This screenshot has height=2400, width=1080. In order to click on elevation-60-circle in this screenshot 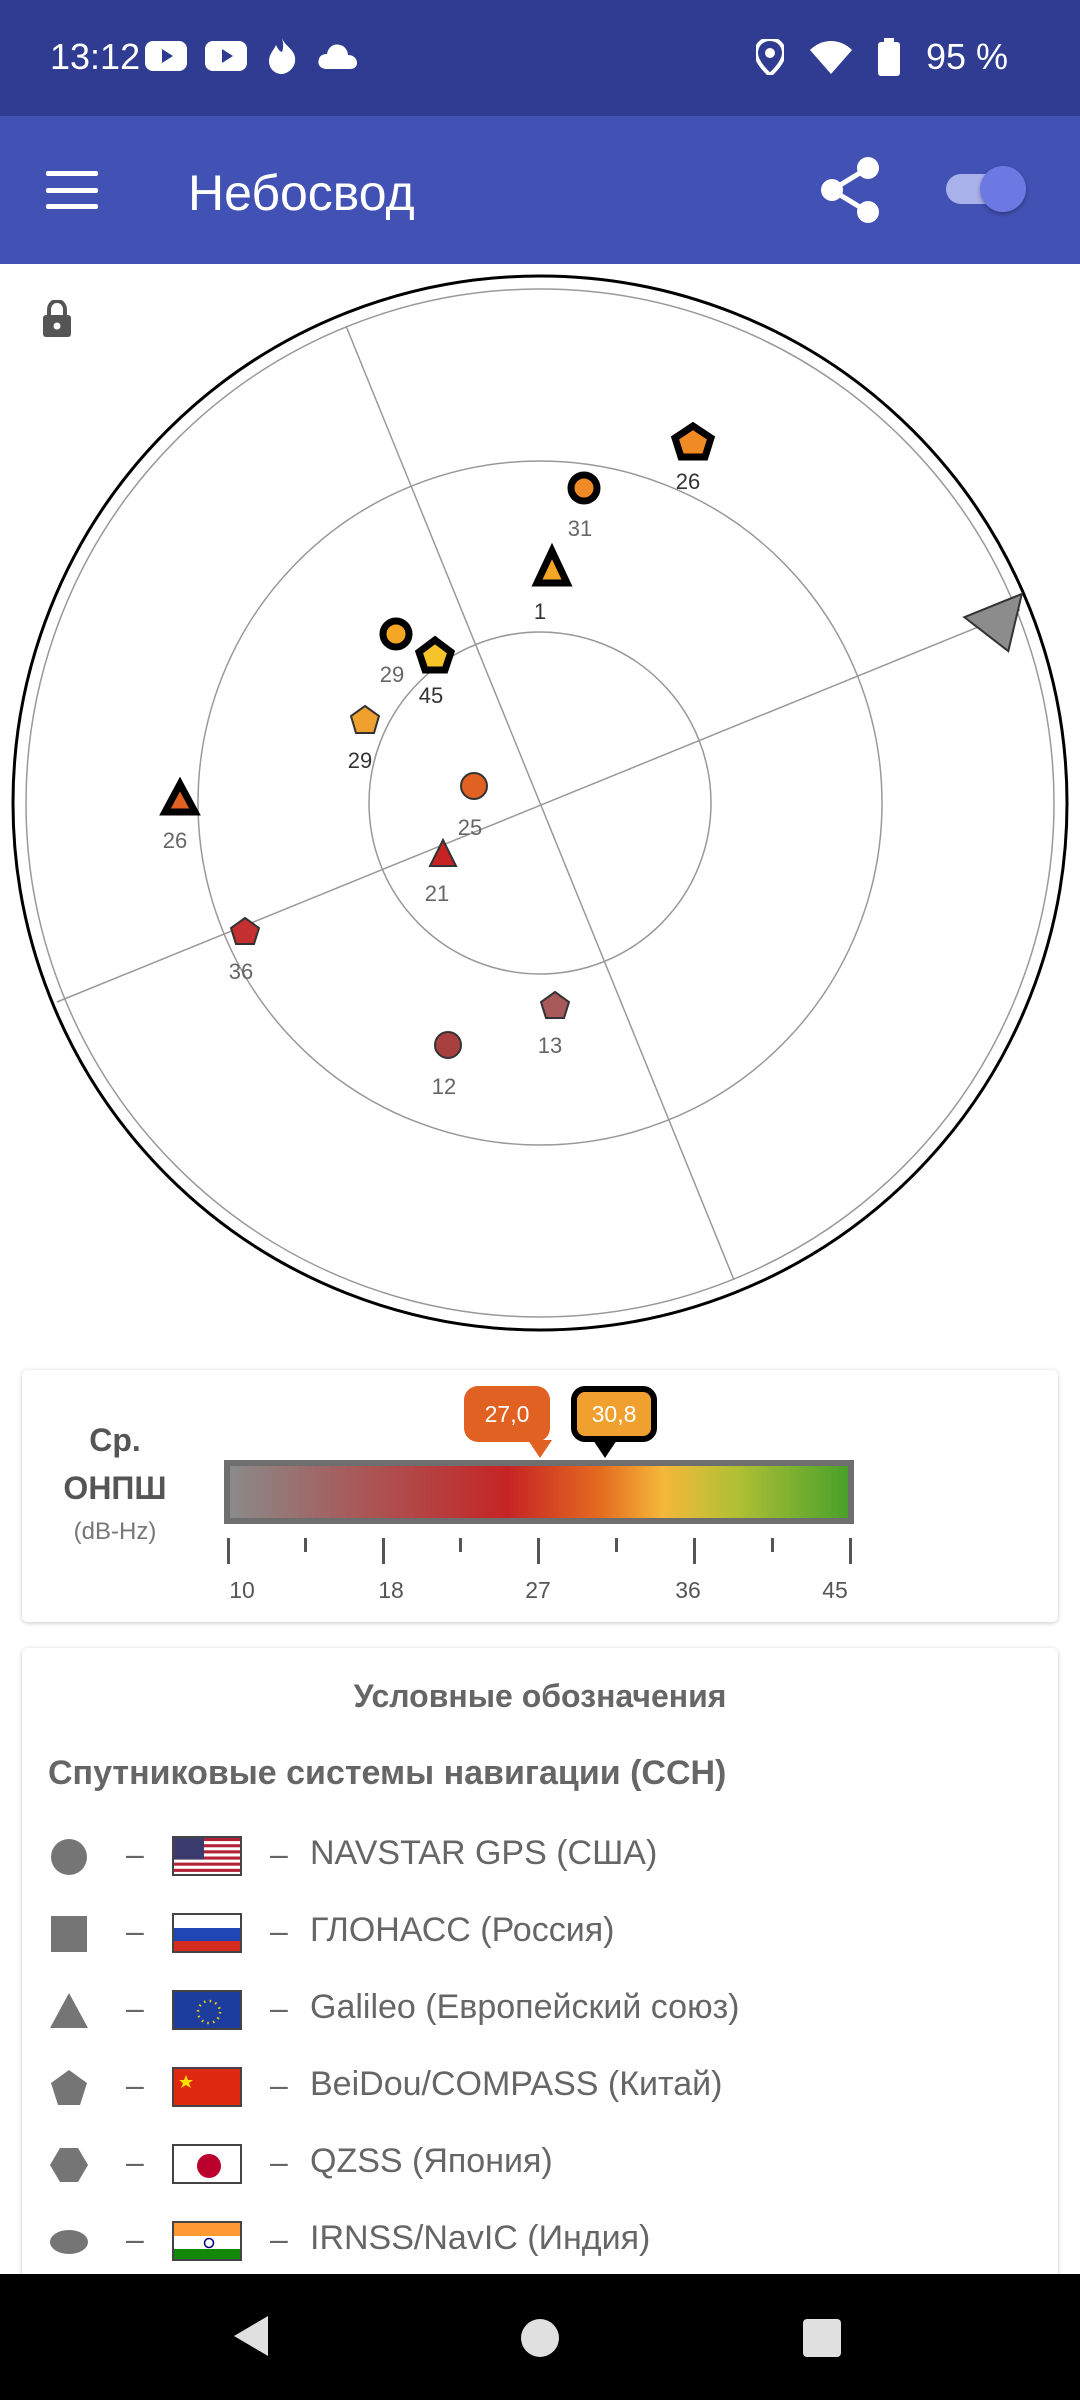, I will do `click(540, 803)`.